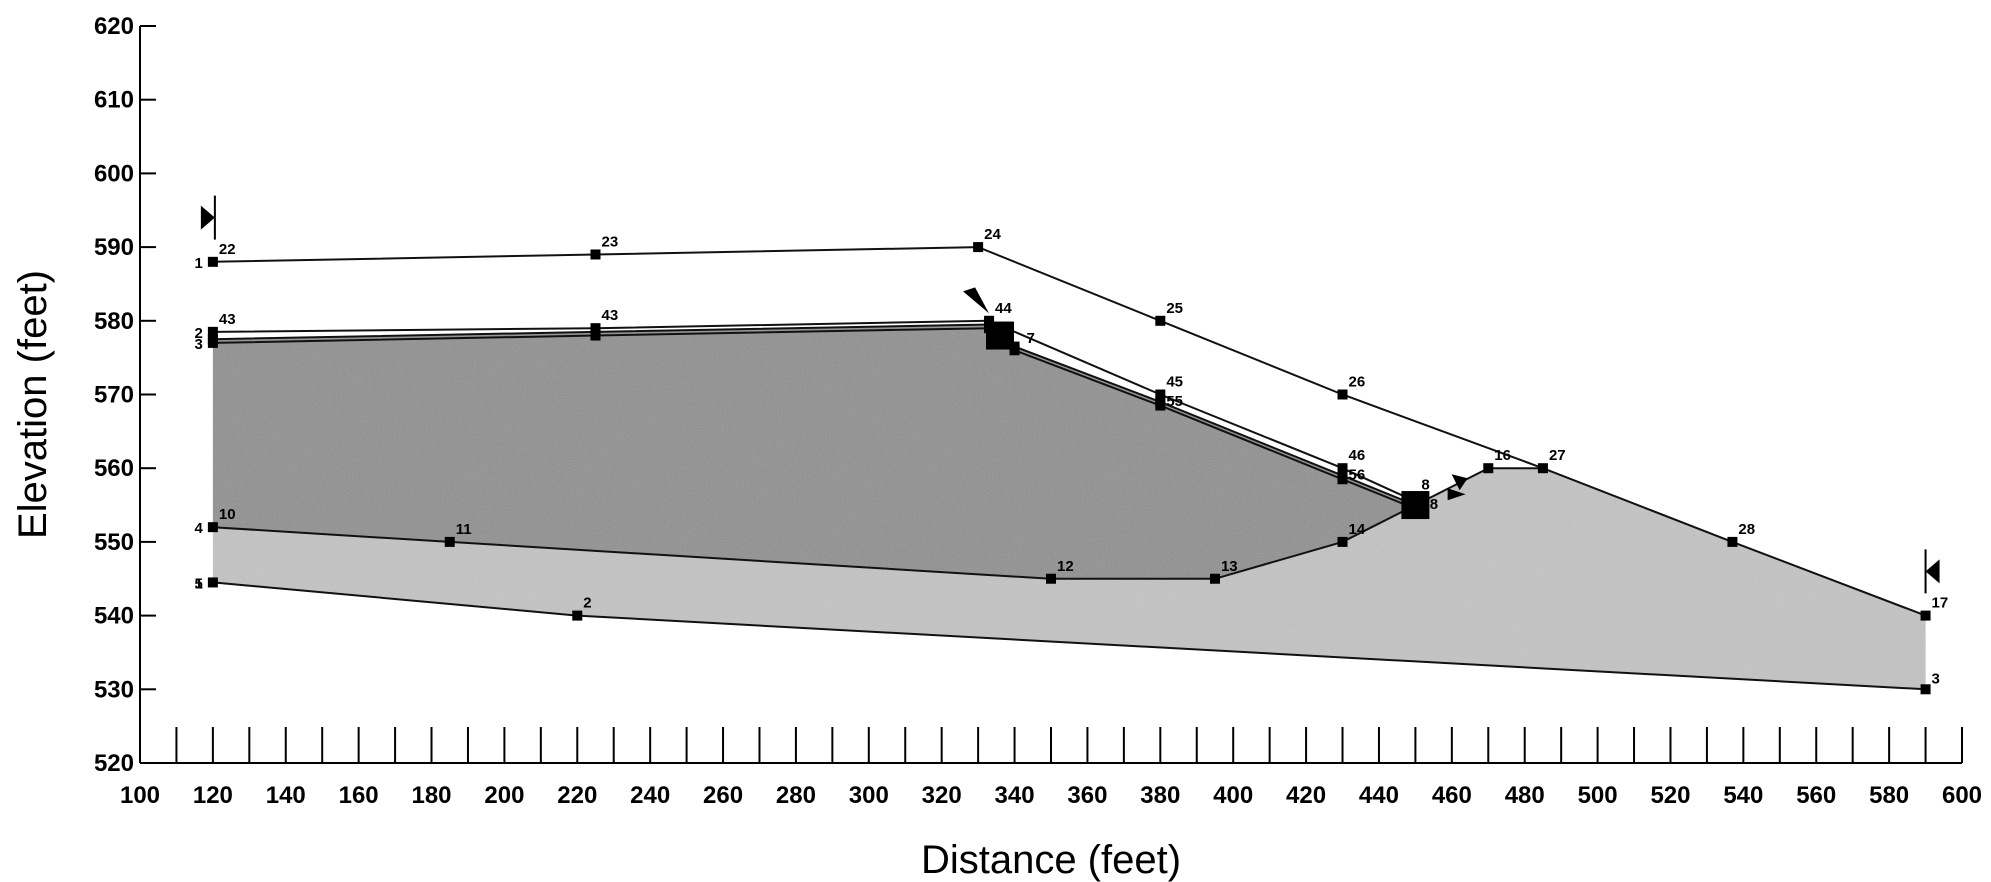  Describe the element at coordinates (723, 795) in the screenshot. I see `x-tick-label: 260` at that location.